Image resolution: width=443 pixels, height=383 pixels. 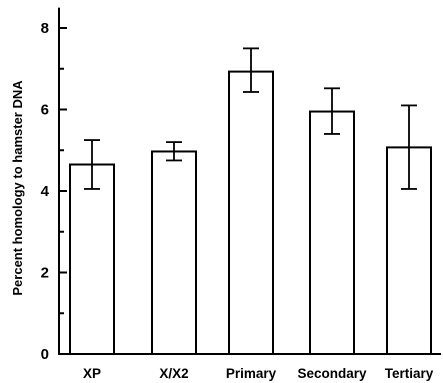 What do you see at coordinates (173, 373) in the screenshot?
I see `x-tick-label-1: X/X2` at bounding box center [173, 373].